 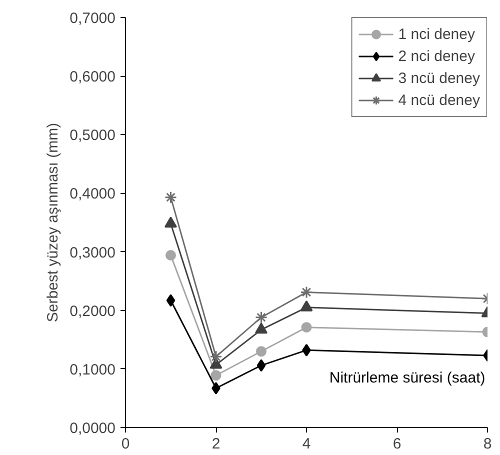 I want to click on x-axis-title: Nitrürleme süresi (saat), so click(x=407, y=378).